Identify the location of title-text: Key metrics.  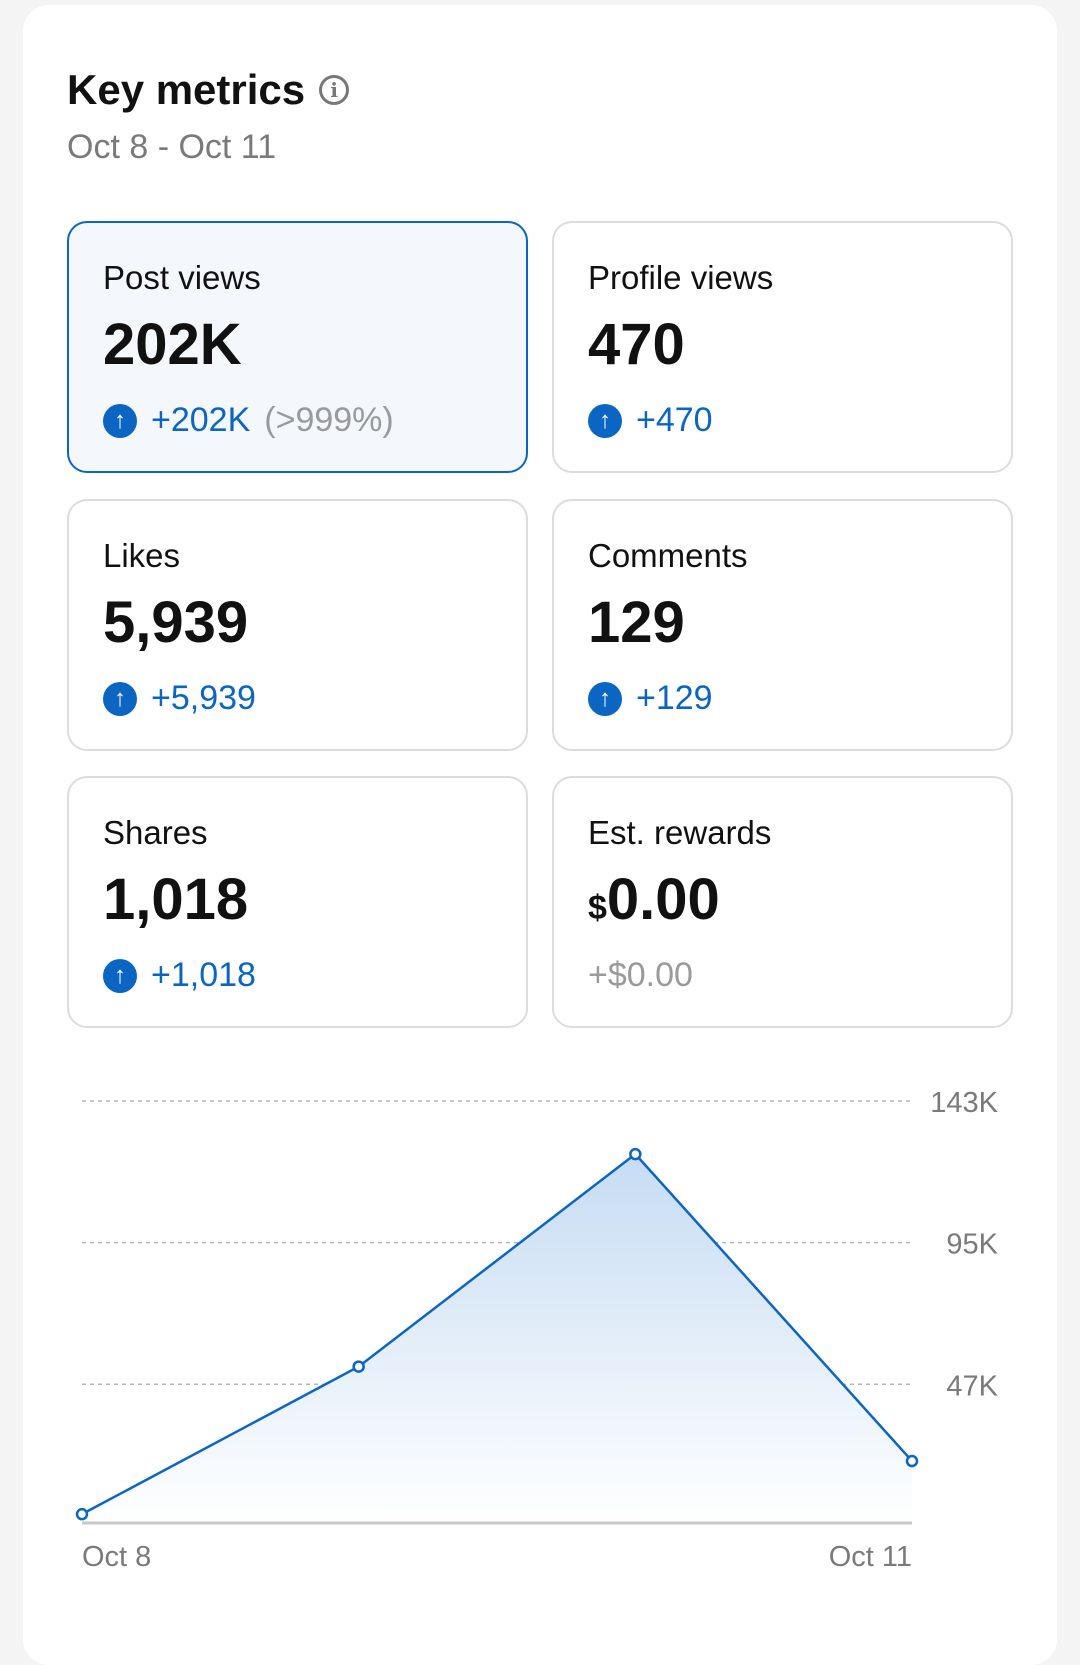
(186, 89).